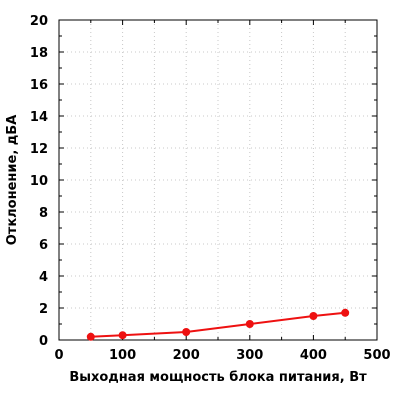 The height and width of the screenshot is (400, 400). Describe the element at coordinates (43, 213) in the screenshot. I see `y-tick-label: 8` at that location.